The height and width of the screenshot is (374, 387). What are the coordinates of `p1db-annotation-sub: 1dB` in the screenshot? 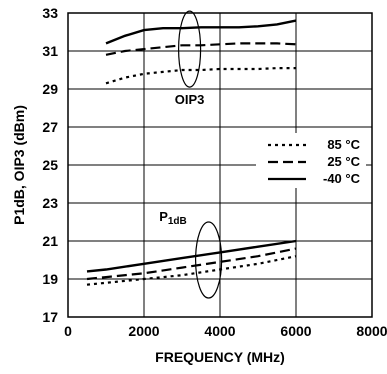 It's located at (177, 221).